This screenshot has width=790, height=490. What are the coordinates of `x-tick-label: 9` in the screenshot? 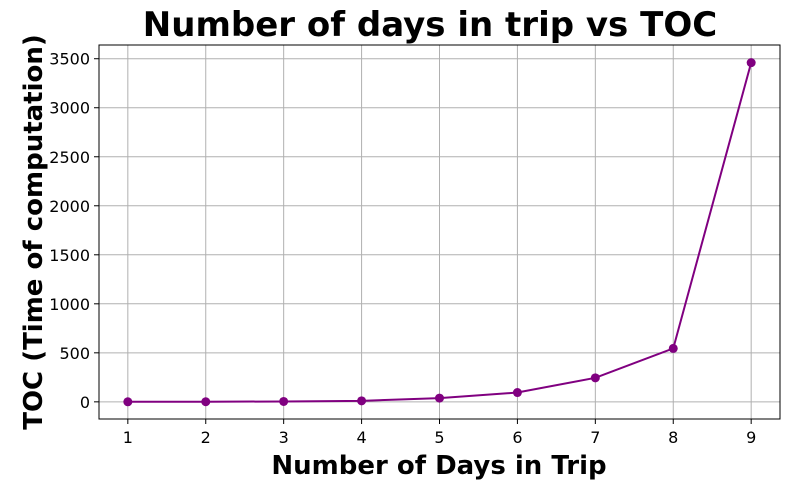 It's located at (751, 437).